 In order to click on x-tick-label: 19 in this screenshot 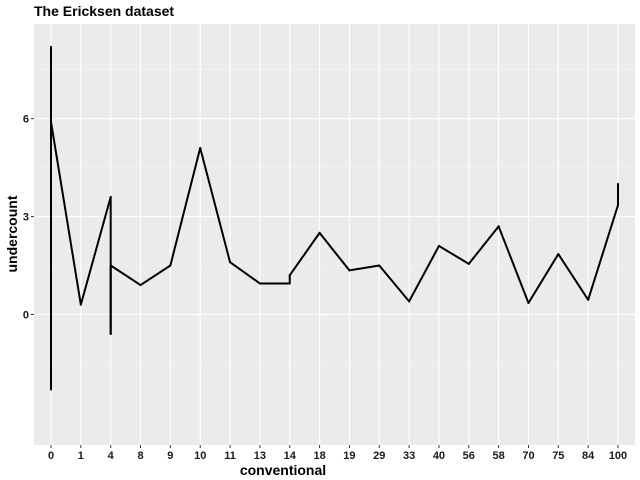, I will do `click(349, 456)`.